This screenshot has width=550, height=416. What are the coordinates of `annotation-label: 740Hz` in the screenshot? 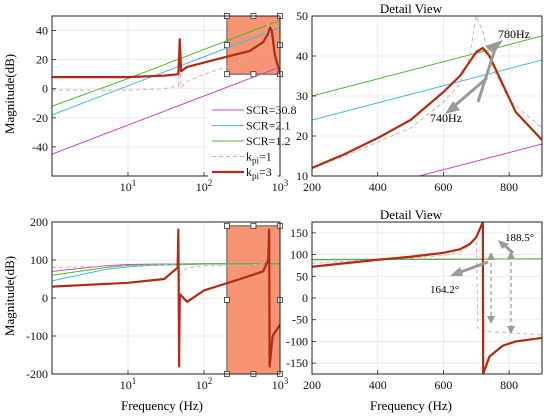 It's located at (446, 118).